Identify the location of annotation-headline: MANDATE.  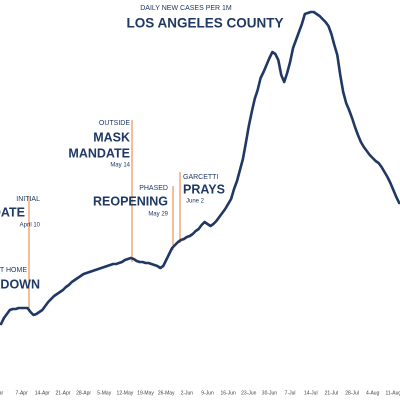
(99, 153).